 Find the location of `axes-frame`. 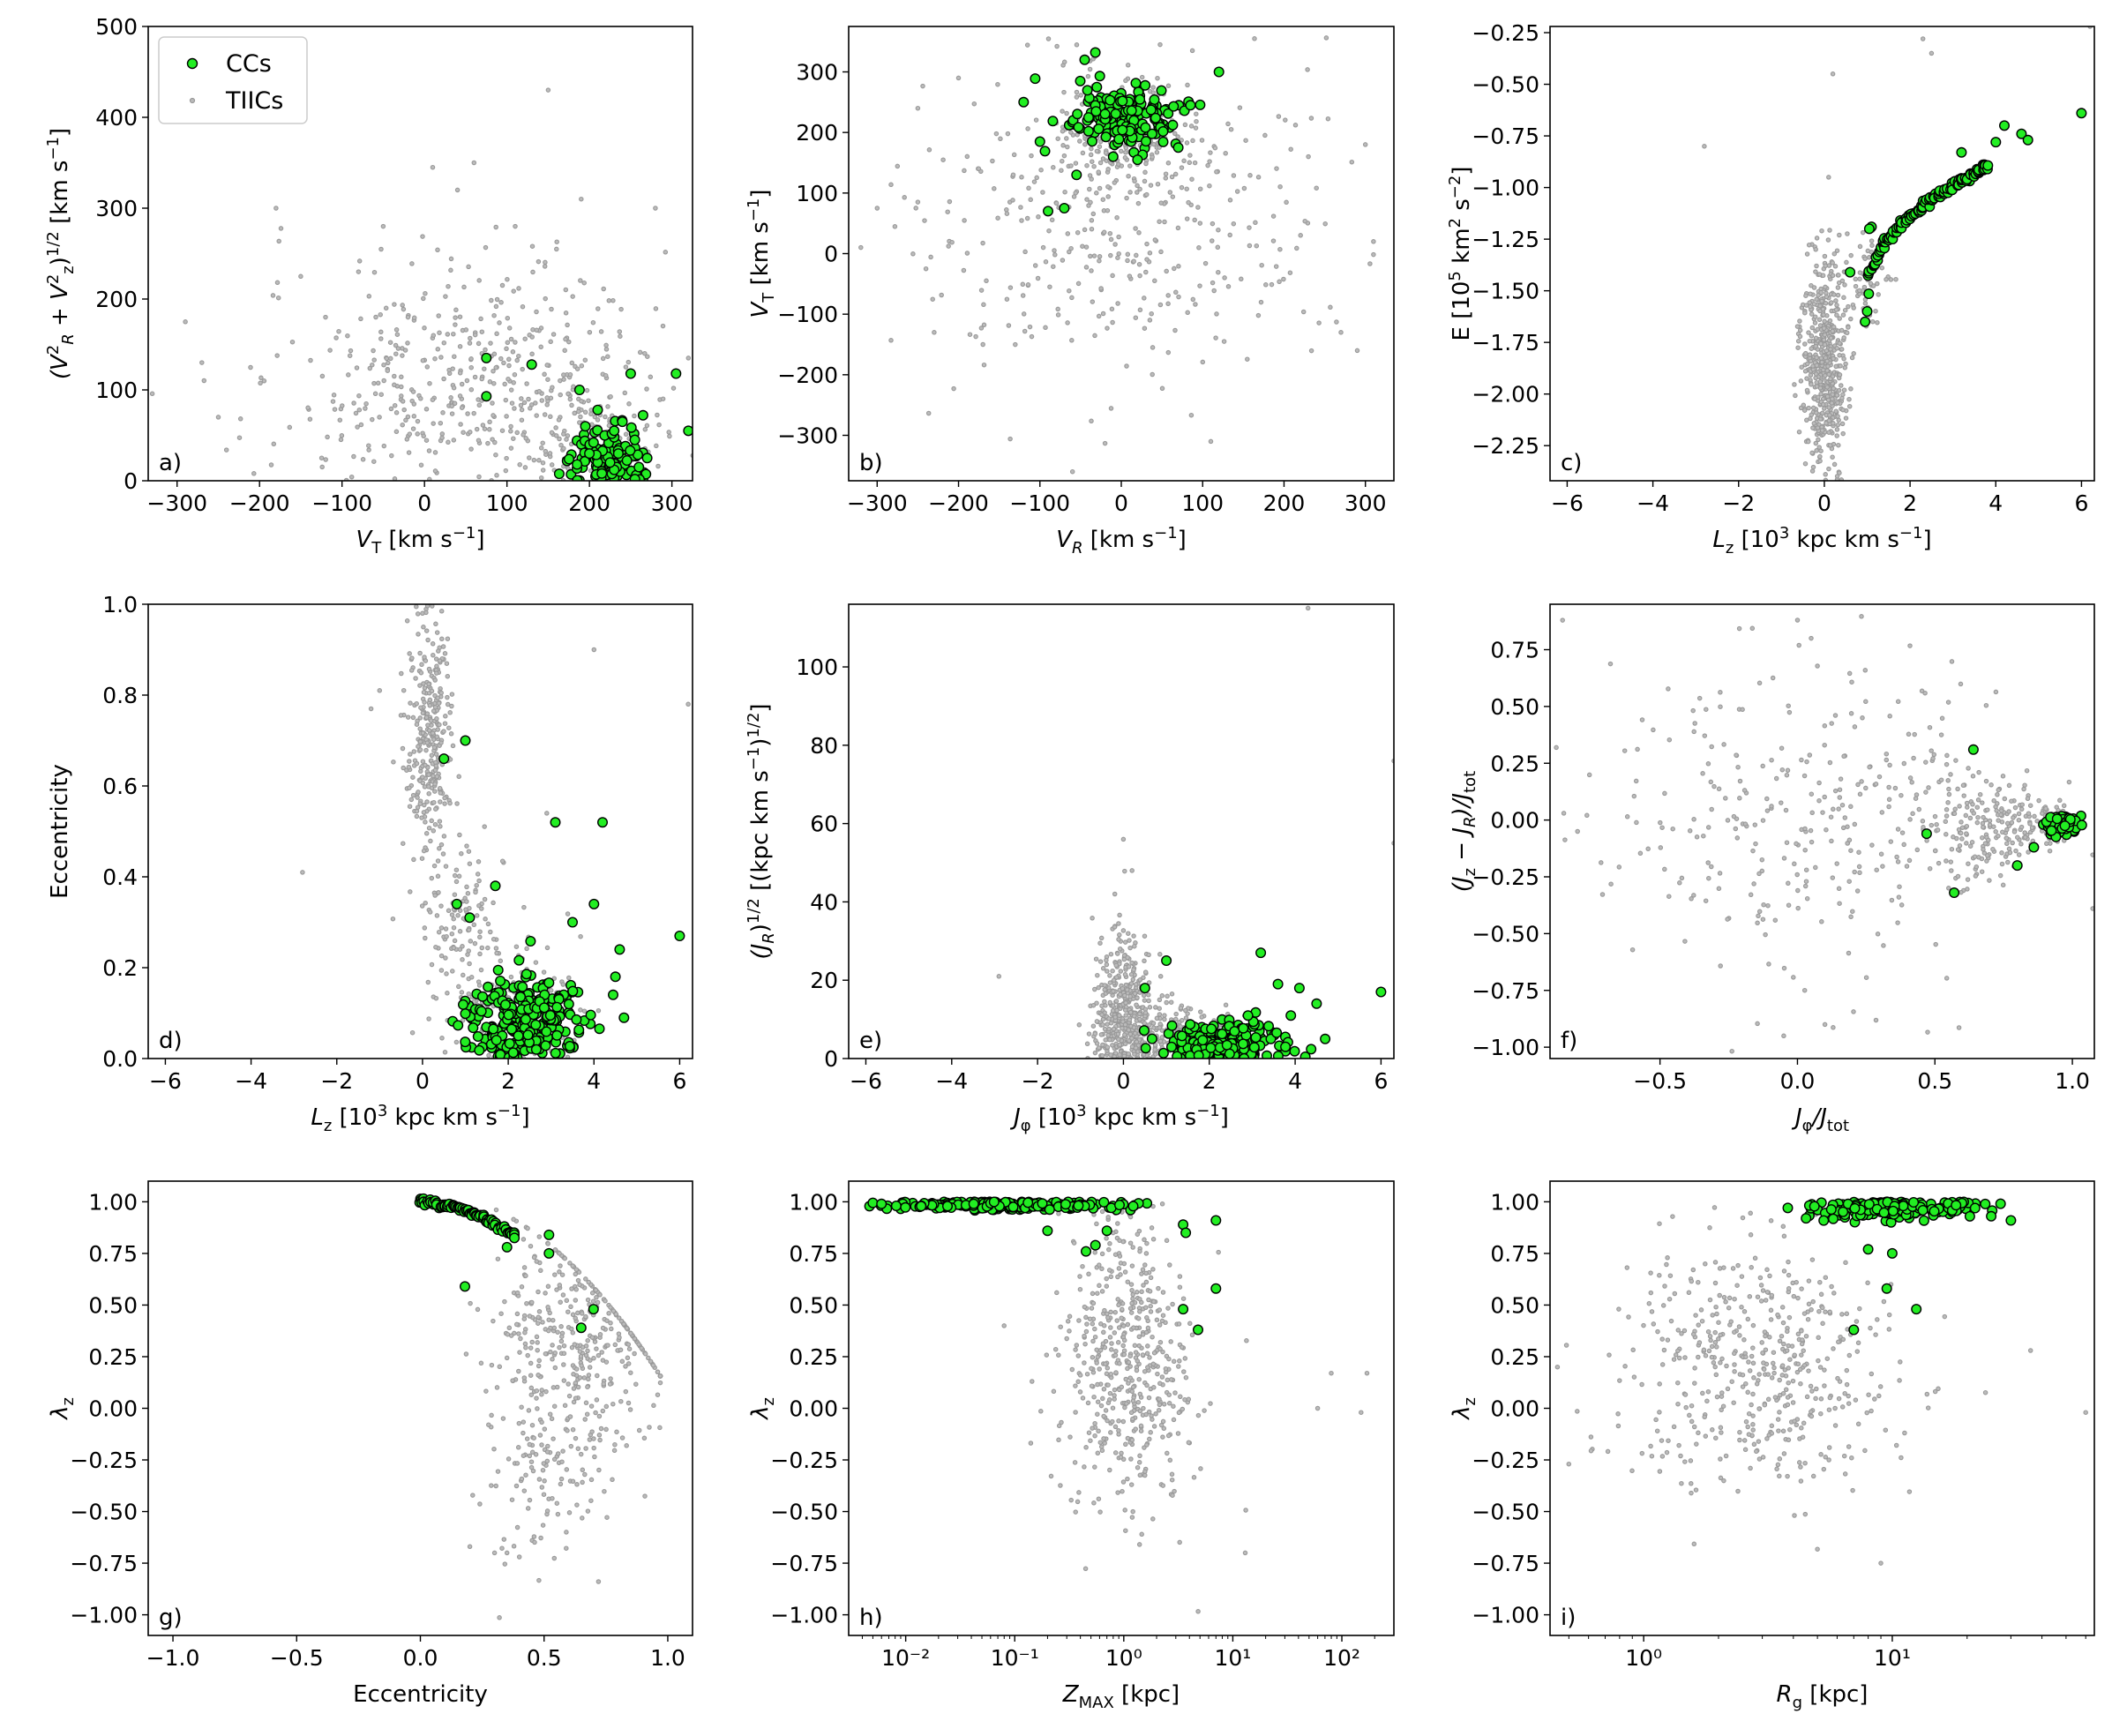

axes-frame is located at coordinates (1822, 254).